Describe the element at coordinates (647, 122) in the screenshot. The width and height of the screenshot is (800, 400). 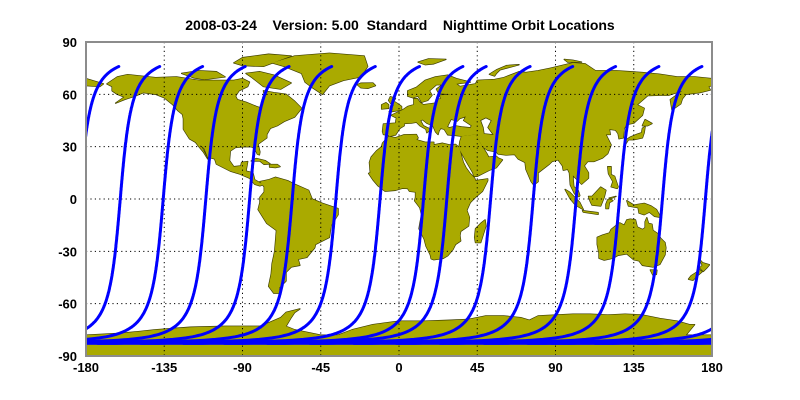
I see `hokkaido` at that location.